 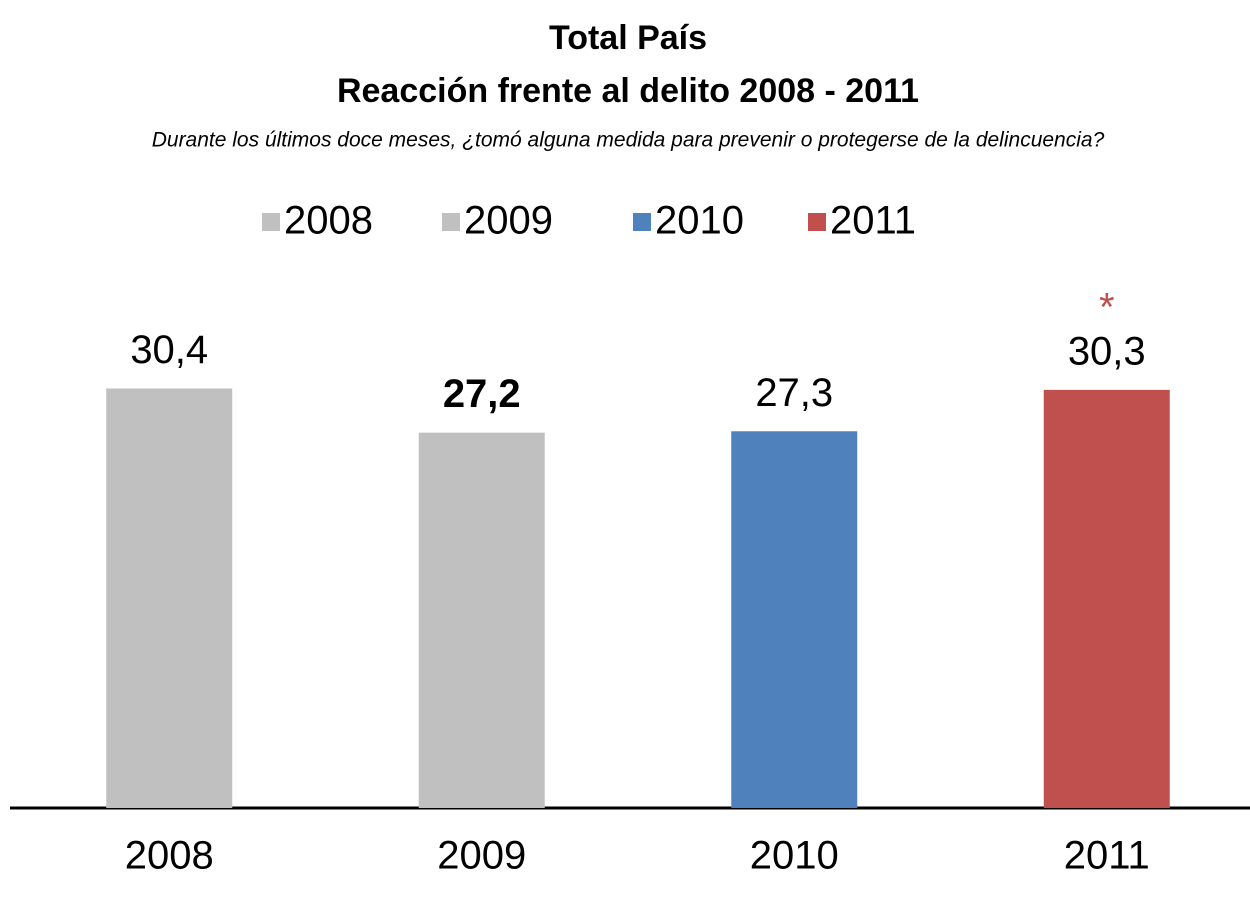 I want to click on annotation: *, so click(x=1107, y=307).